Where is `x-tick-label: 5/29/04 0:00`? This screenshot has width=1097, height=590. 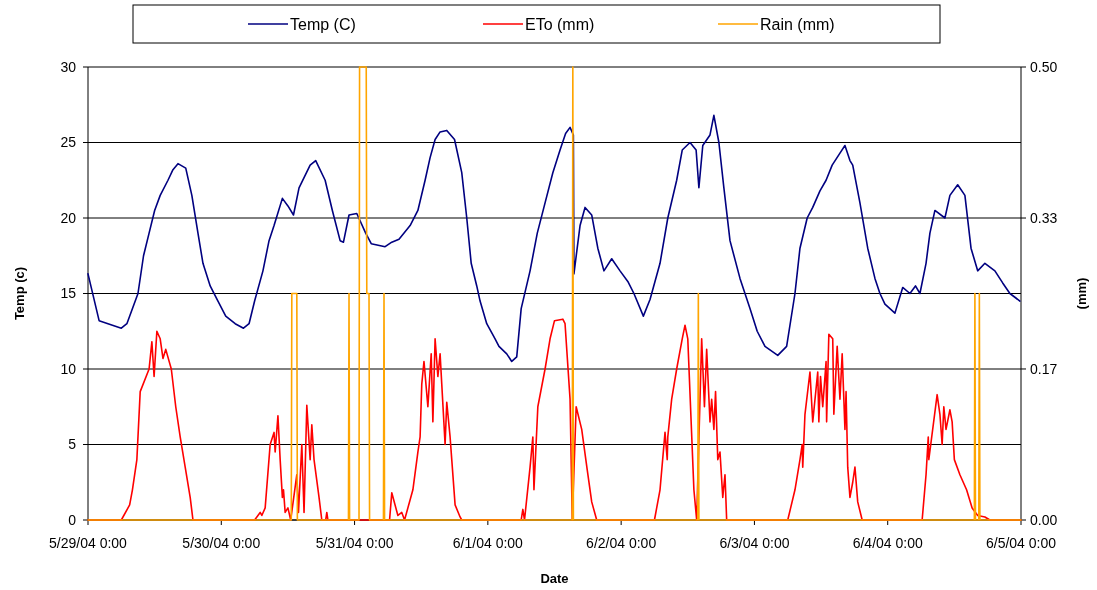 x-tick-label: 5/29/04 0:00 is located at coordinates (88, 543).